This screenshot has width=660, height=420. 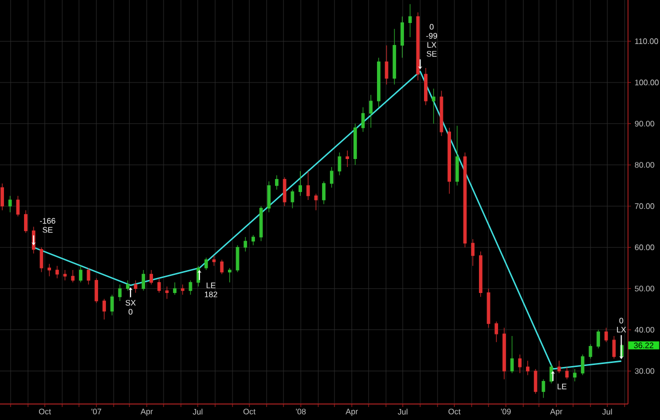 I want to click on y-tick-label: 60.00, so click(x=644, y=247).